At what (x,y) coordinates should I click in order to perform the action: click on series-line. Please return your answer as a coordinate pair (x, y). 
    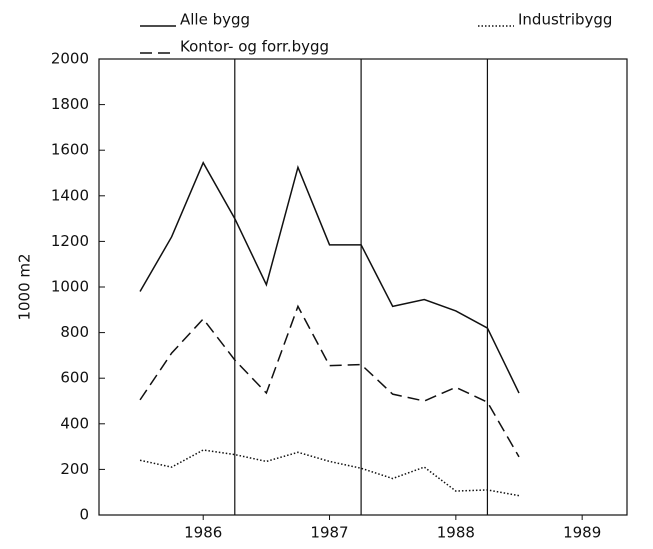
    Looking at the image, I should click on (329, 473).